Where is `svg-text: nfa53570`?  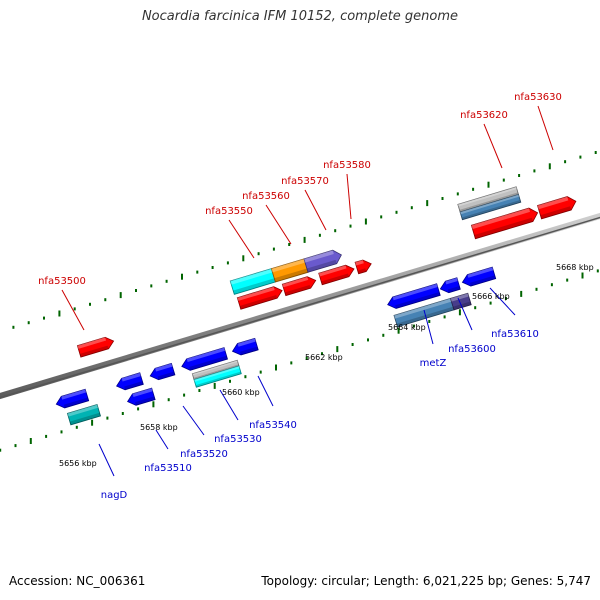
svg-text: nfa53570 is located at coordinates (305, 181).